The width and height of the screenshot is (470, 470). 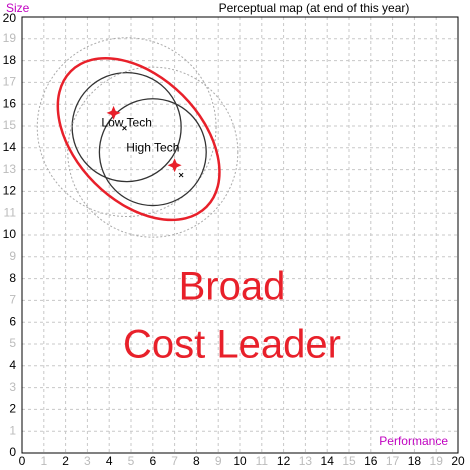 What do you see at coordinates (349, 461) in the screenshot?
I see `x-tick-label: 15` at bounding box center [349, 461].